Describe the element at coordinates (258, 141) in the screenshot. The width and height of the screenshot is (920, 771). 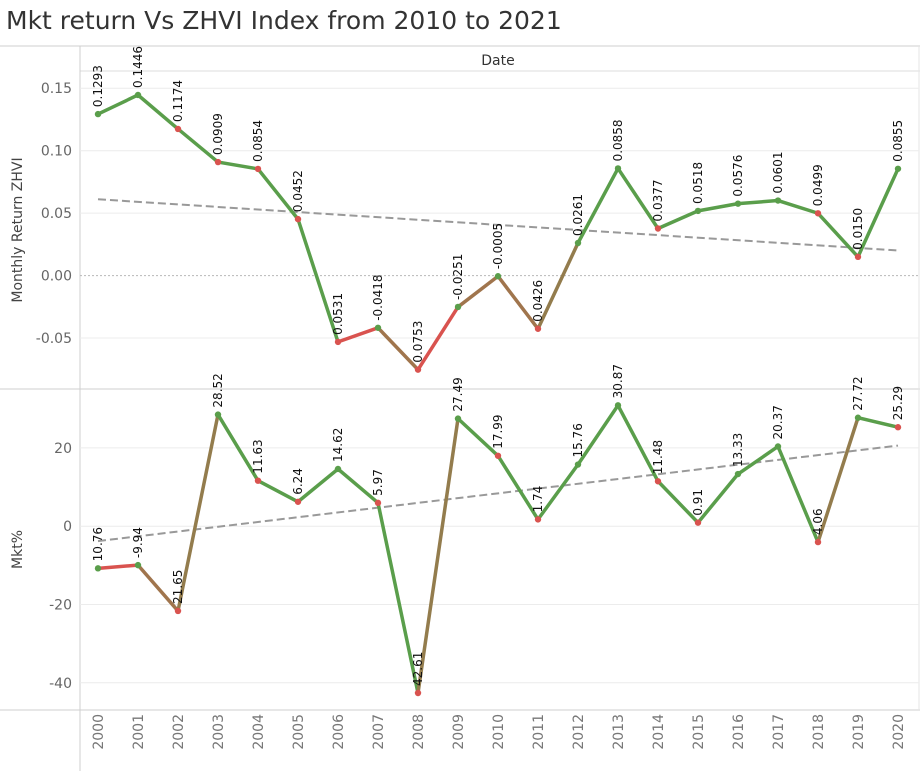
I see `data-label: 0.0854` at that location.